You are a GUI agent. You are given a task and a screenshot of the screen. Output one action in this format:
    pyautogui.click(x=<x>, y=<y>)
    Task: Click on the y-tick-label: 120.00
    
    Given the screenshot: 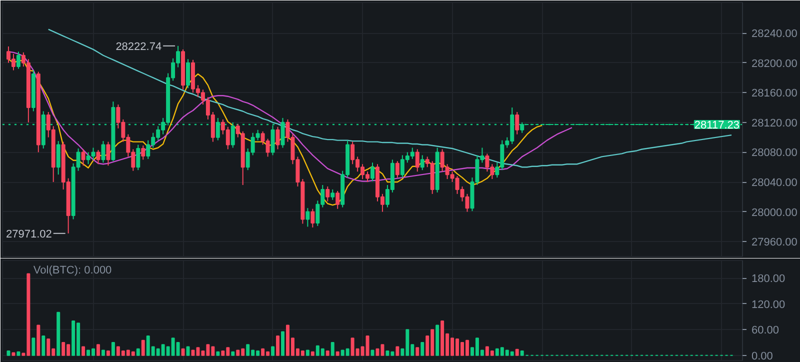 What is the action you would take?
    pyautogui.click(x=769, y=304)
    